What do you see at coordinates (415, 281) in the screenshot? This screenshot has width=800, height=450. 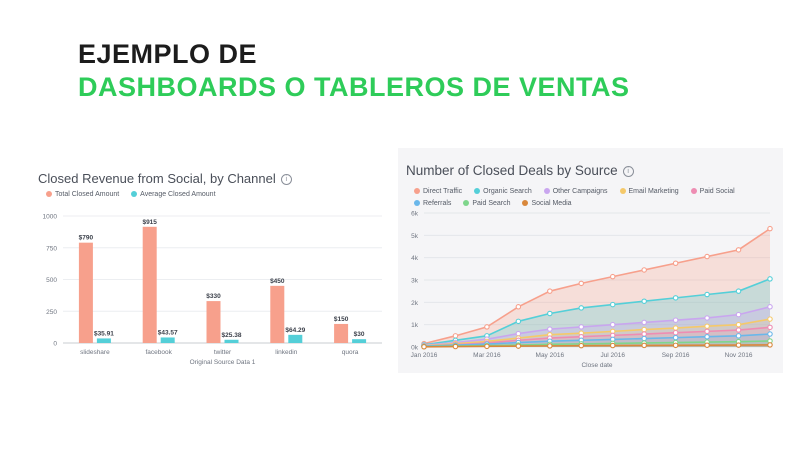 I see `y-tick-label: 3k` at bounding box center [415, 281].